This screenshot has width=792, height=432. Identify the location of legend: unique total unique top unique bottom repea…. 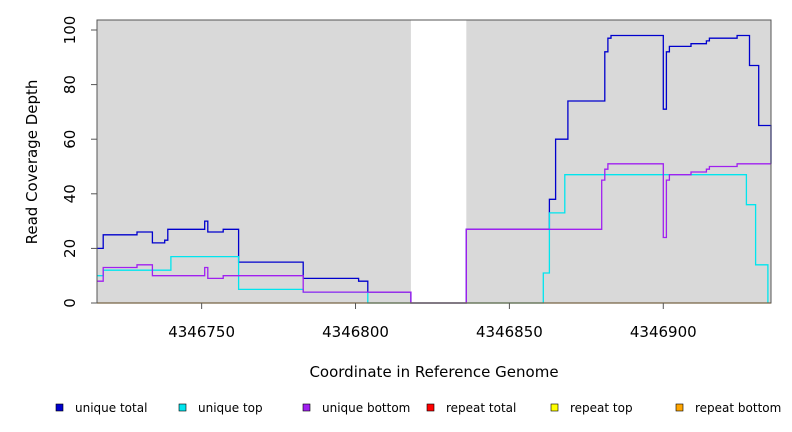
(418, 408).